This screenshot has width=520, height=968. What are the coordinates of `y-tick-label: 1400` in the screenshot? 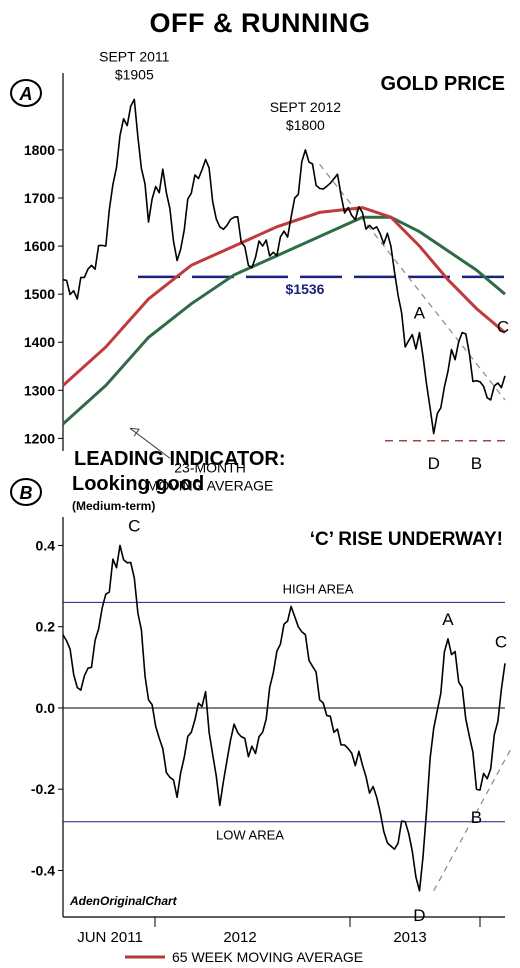 It's located at (39, 342).